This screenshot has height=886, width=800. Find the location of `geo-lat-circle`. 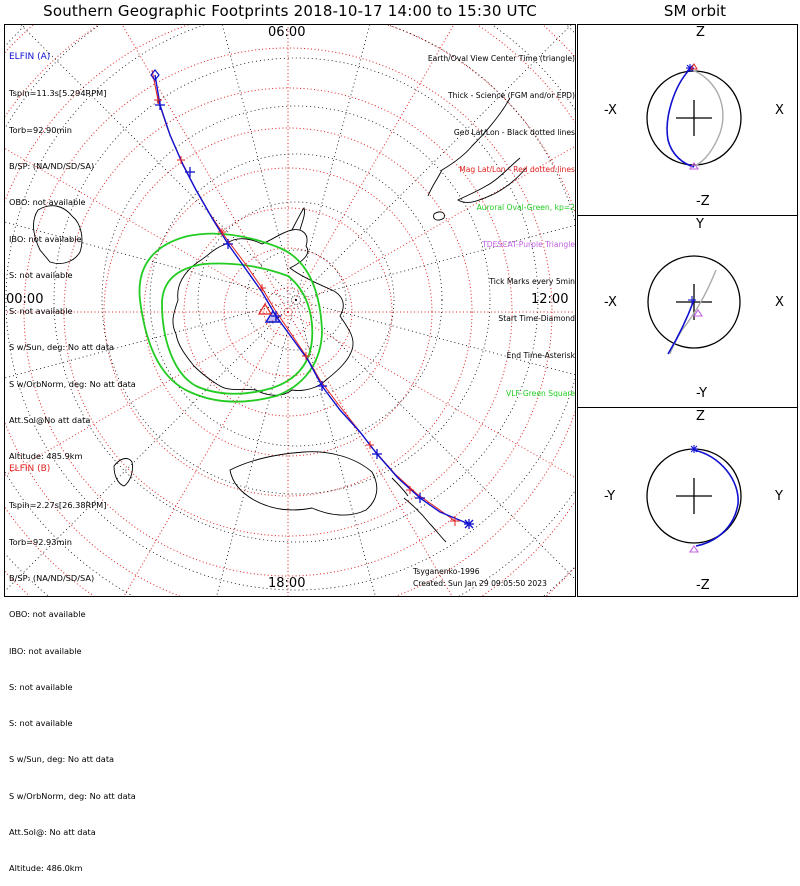

geo-lat-circle is located at coordinates (296, 300).